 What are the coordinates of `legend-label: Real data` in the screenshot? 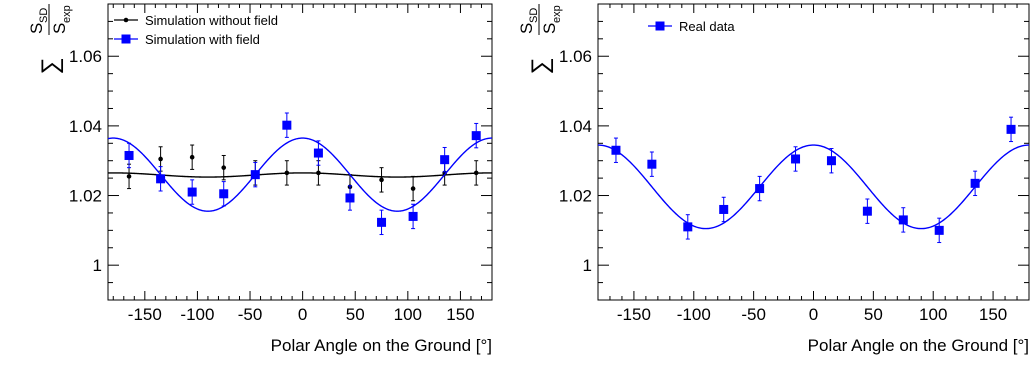 It's located at (707, 26).